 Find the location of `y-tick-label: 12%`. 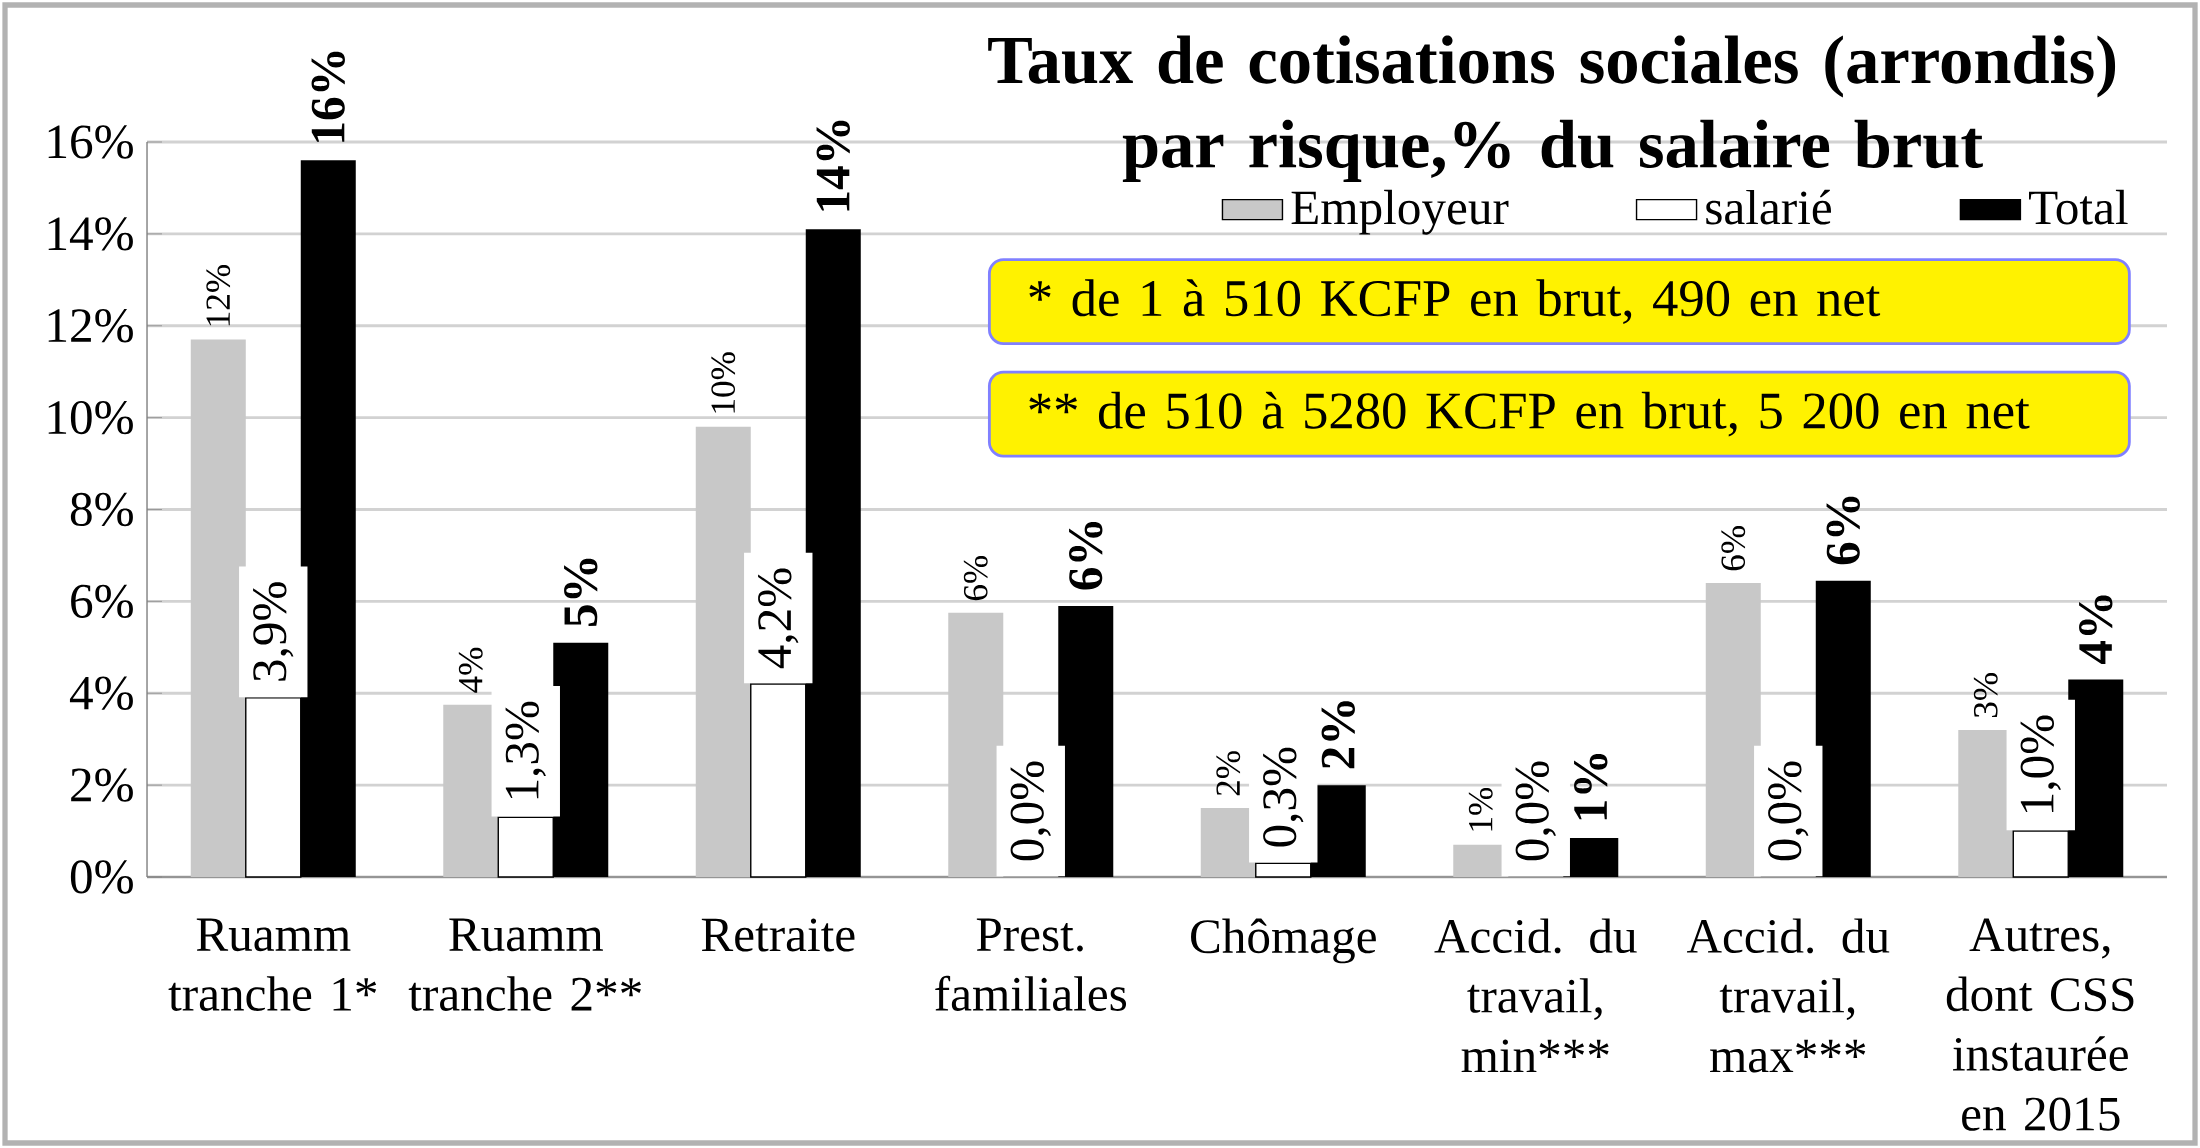

y-tick-label: 12% is located at coordinates (90, 326).